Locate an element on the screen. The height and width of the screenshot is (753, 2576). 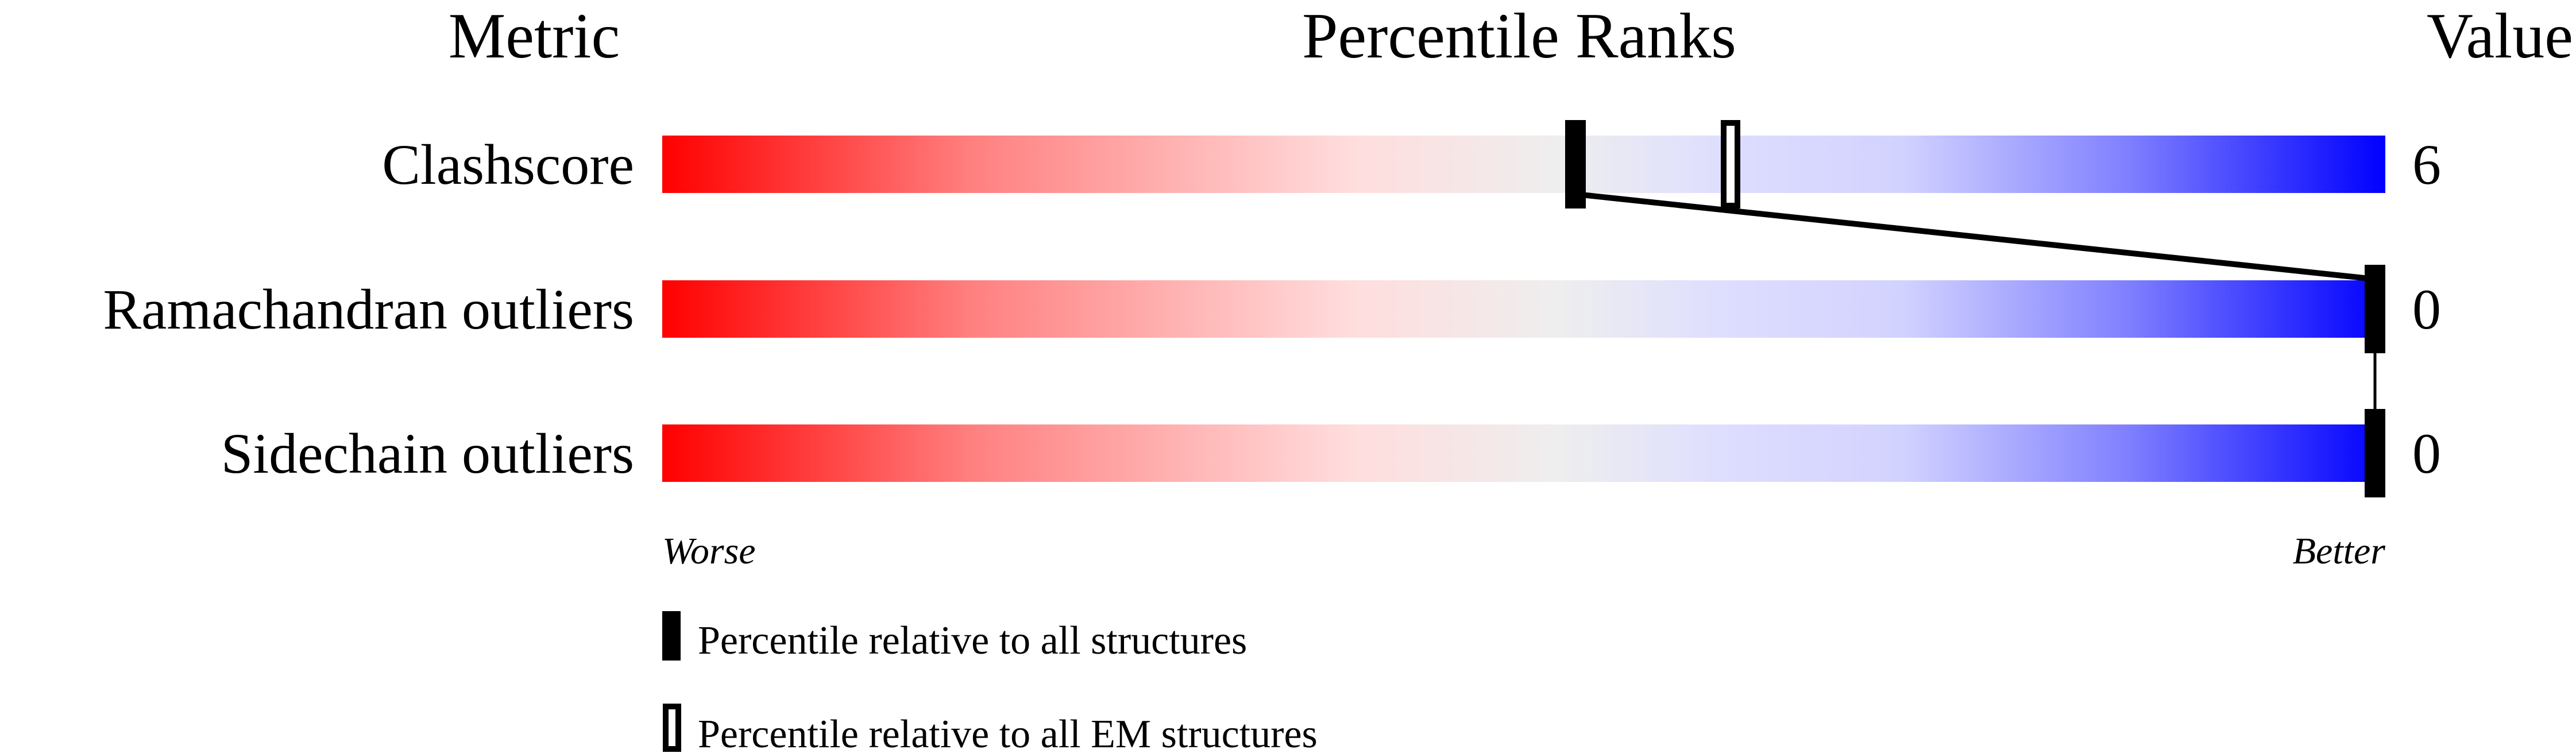
percentile-link-line is located at coordinates (1975, 237).